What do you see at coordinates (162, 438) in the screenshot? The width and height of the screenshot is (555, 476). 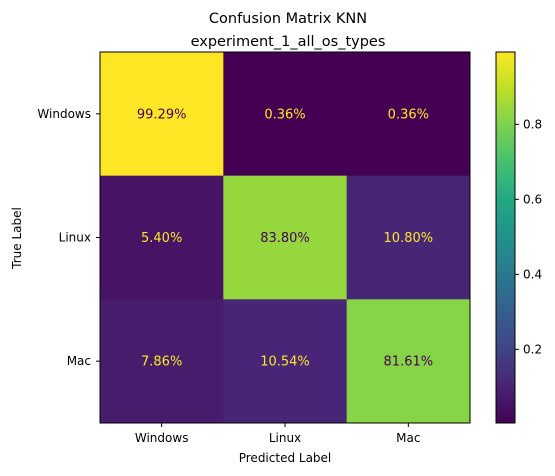 I see `x-tick-label: Windows` at bounding box center [162, 438].